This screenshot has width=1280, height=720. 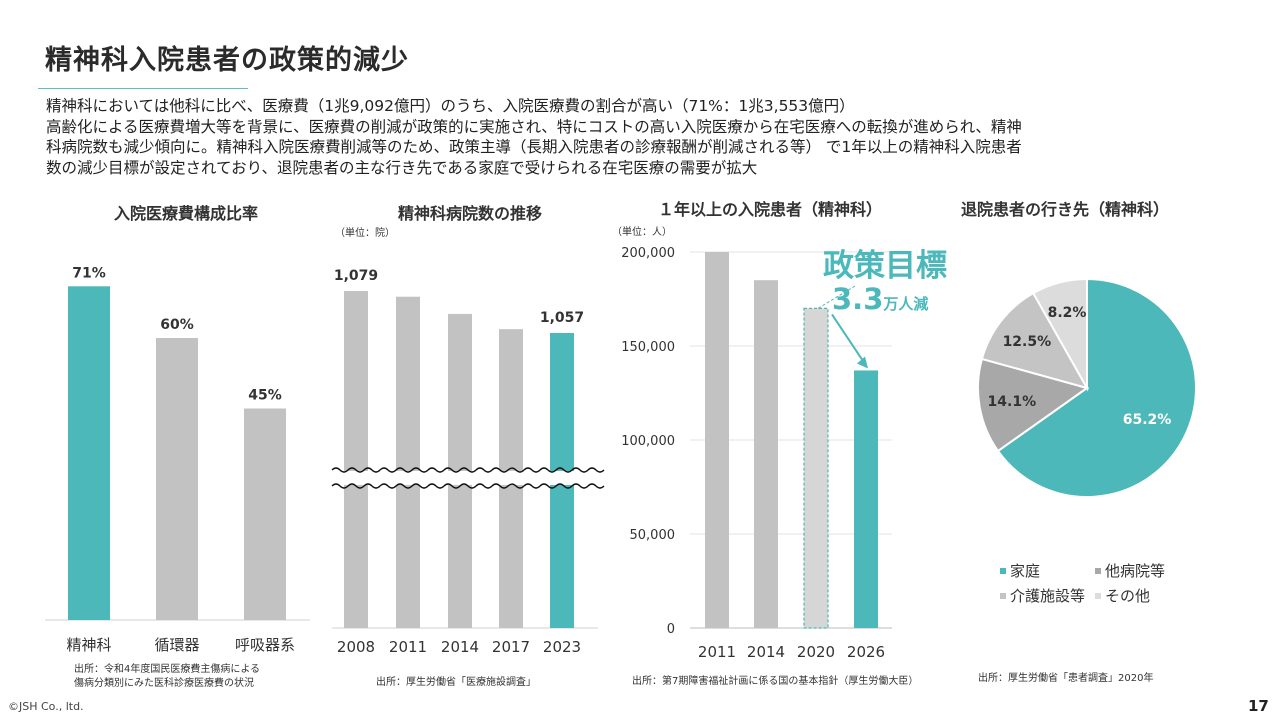 What do you see at coordinates (1064, 209) in the screenshot?
I see `chart4-title: 退院患者の行き先（精神科）` at bounding box center [1064, 209].